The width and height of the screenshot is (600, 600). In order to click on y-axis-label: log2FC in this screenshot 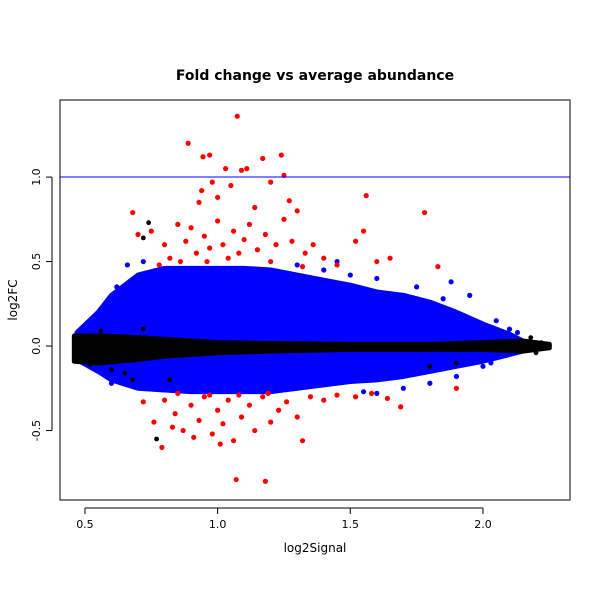, I will do `click(13, 299)`.